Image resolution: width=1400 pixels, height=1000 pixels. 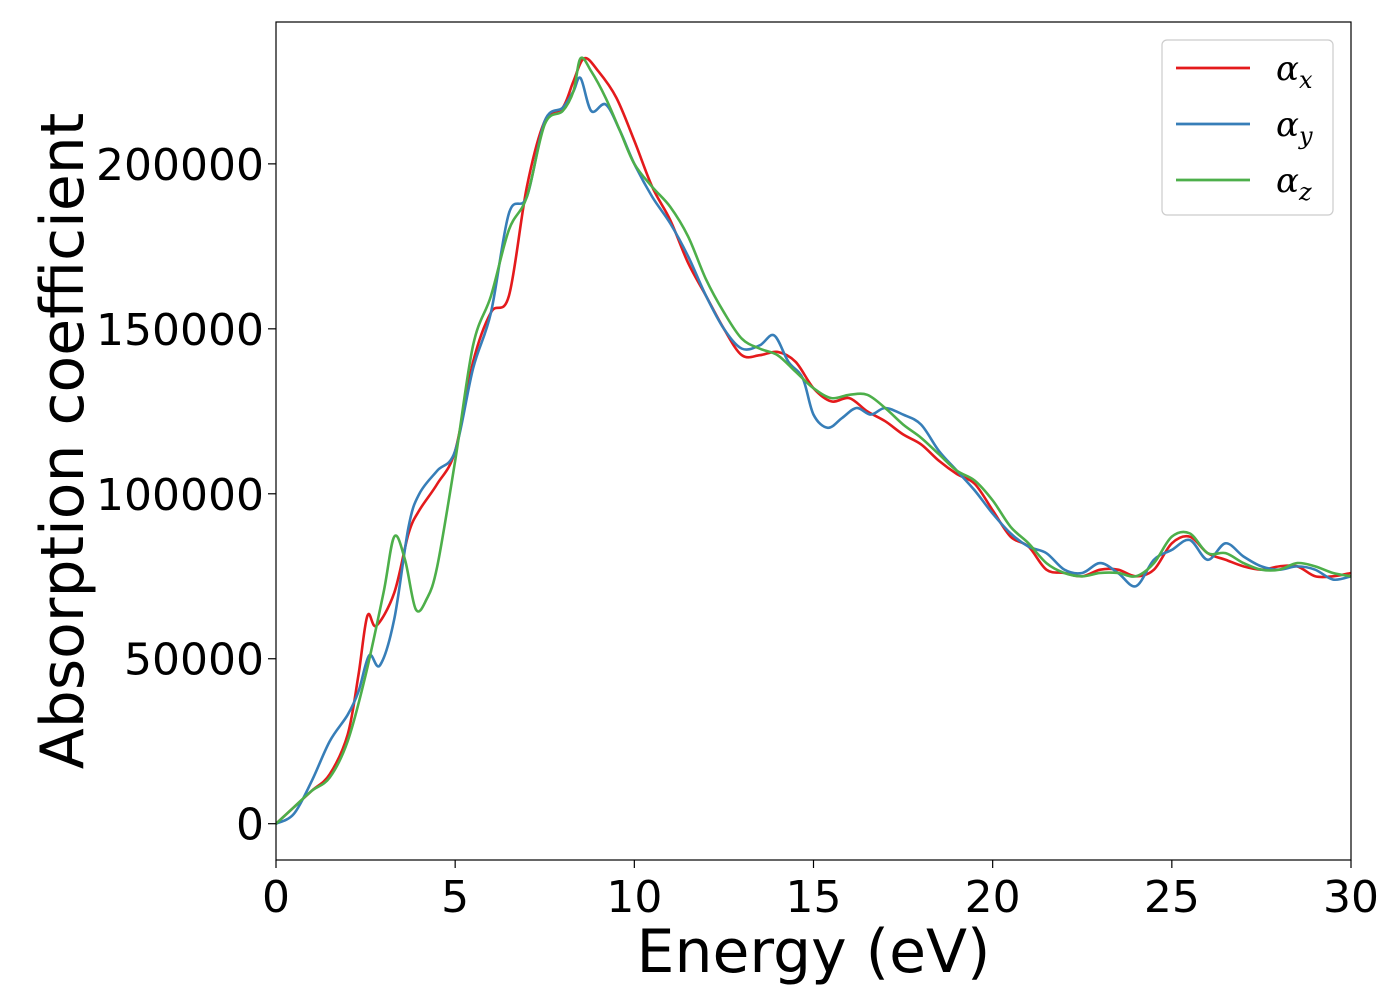 I want to click on x-tick-label: 10, so click(x=634, y=897).